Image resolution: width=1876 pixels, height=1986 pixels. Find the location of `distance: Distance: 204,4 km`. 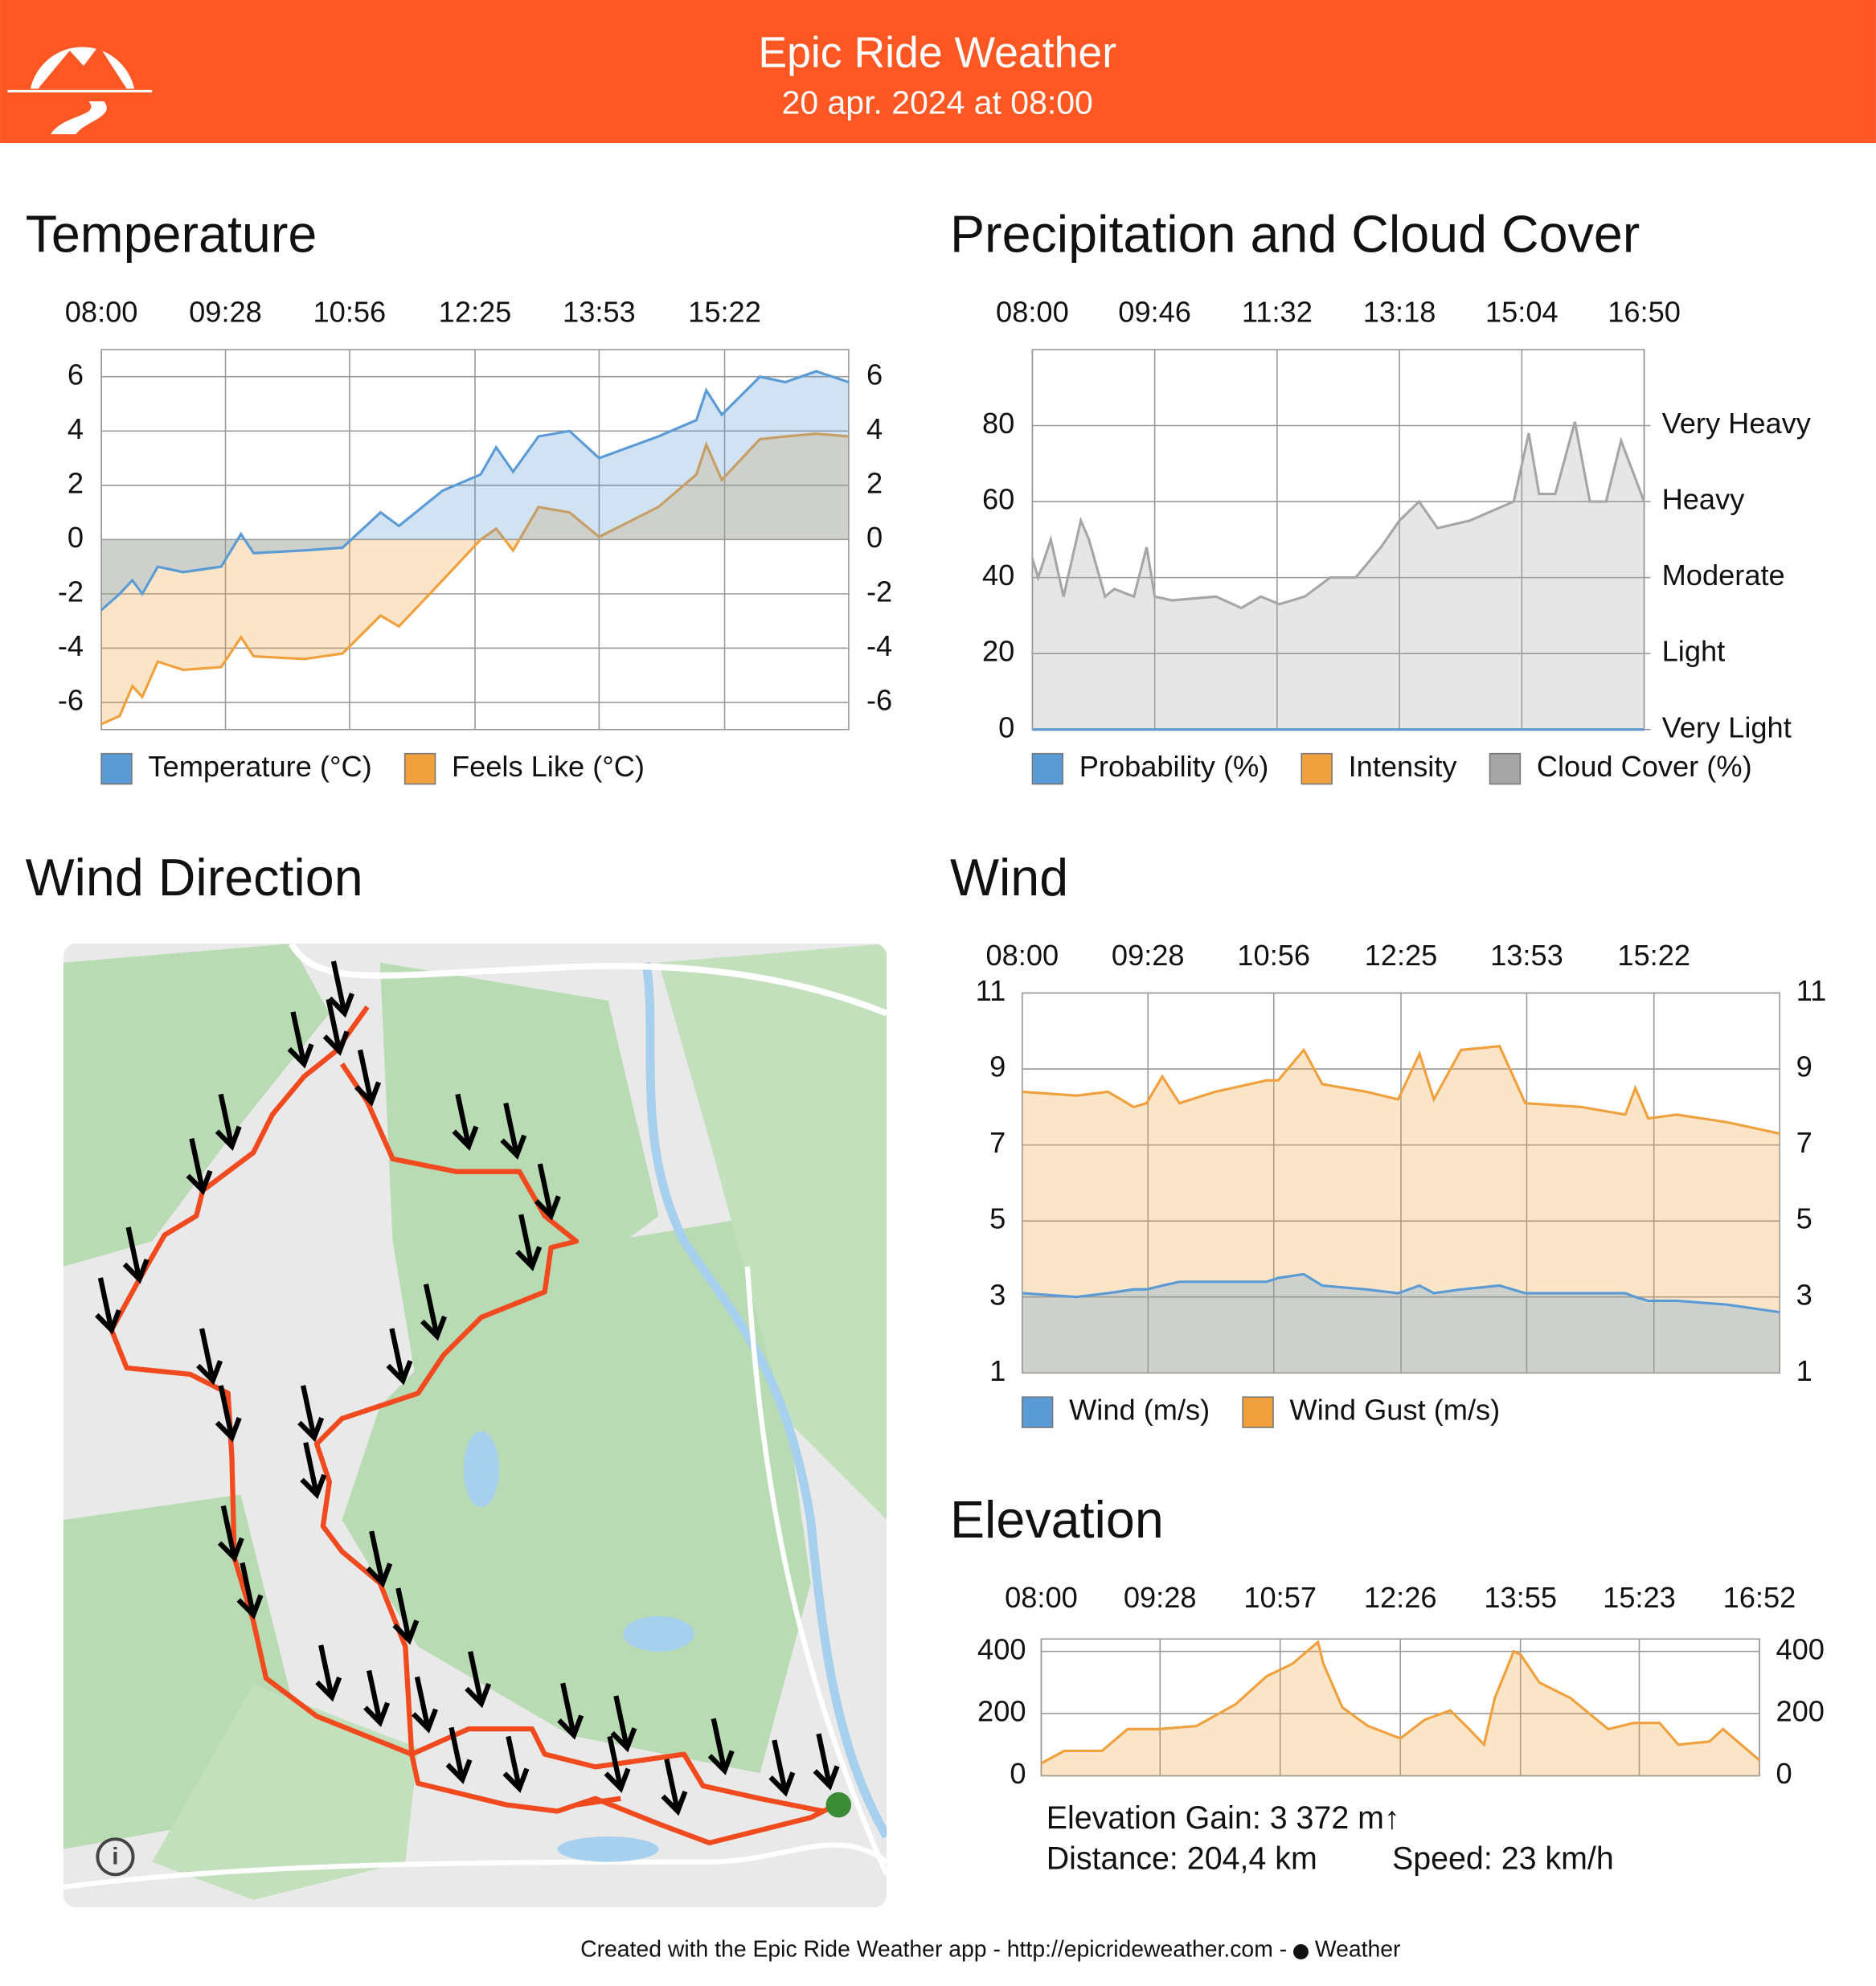

distance: Distance: 204,4 km is located at coordinates (1182, 1858).